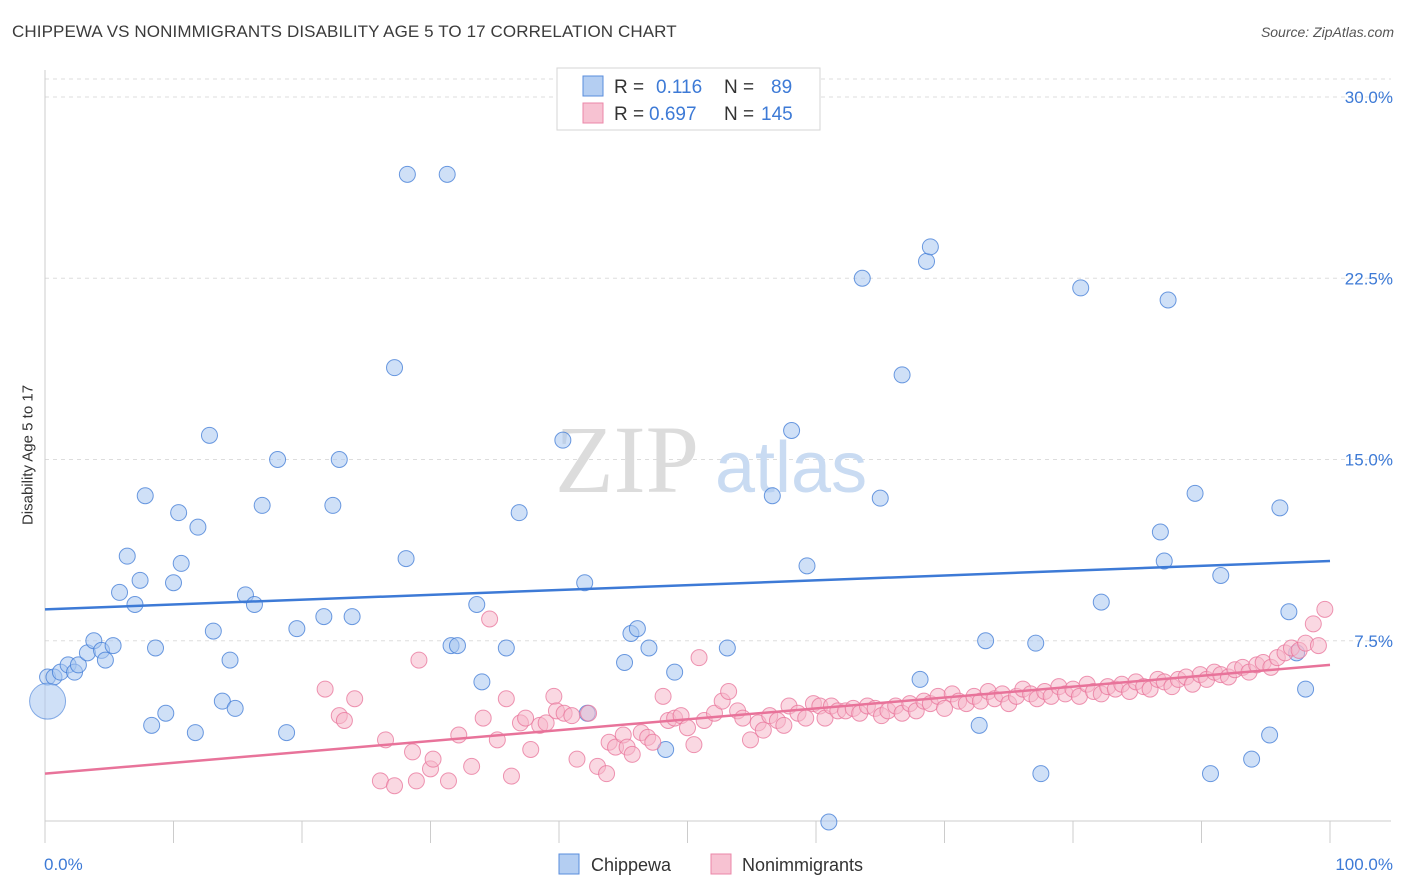  I want to click on legend-r-value-1: 0.116, so click(679, 87).